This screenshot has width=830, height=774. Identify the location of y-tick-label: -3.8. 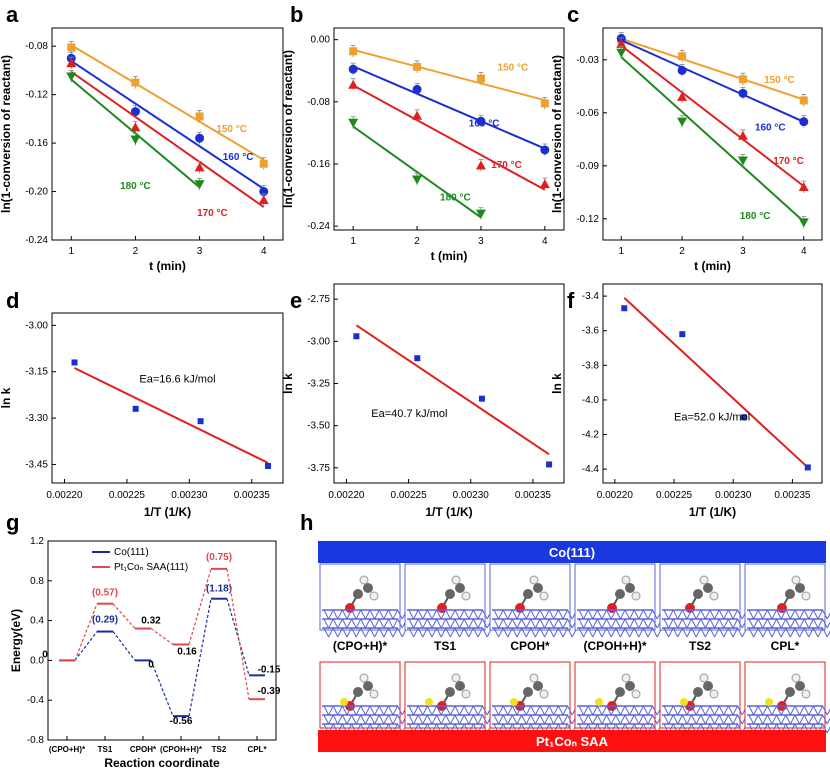
(591, 365).